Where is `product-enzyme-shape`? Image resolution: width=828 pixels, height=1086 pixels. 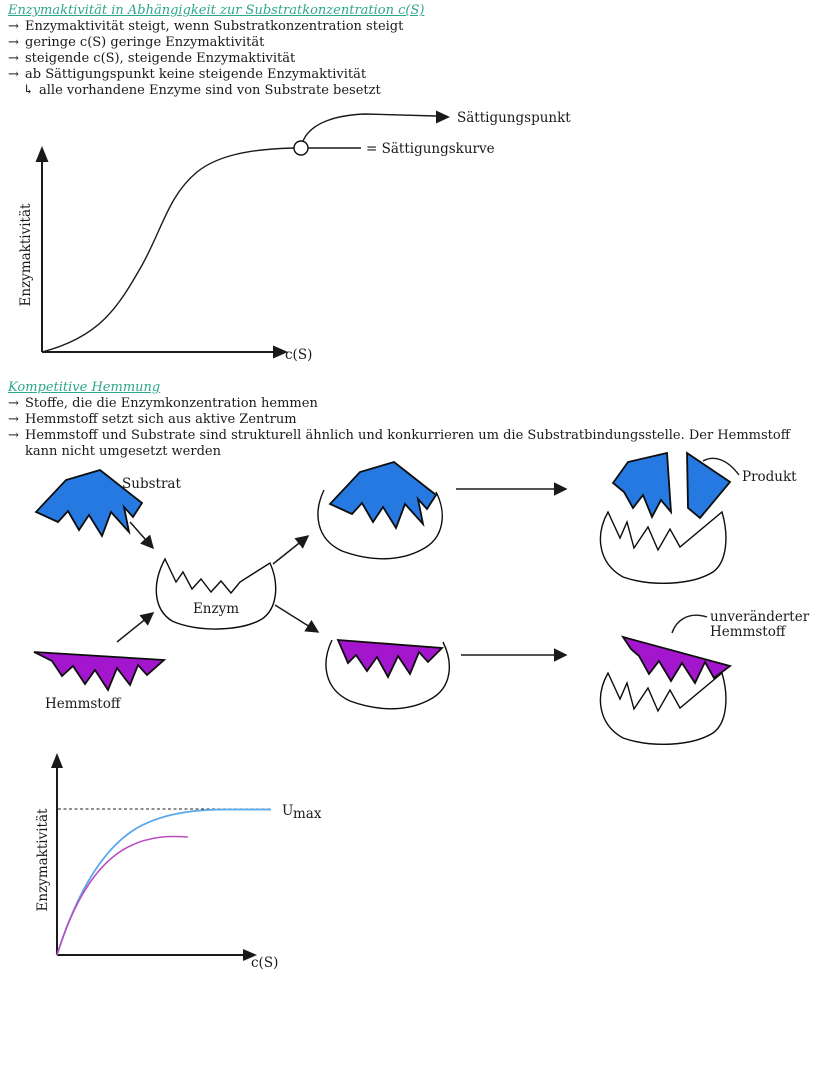 product-enzyme-shape is located at coordinates (663, 547).